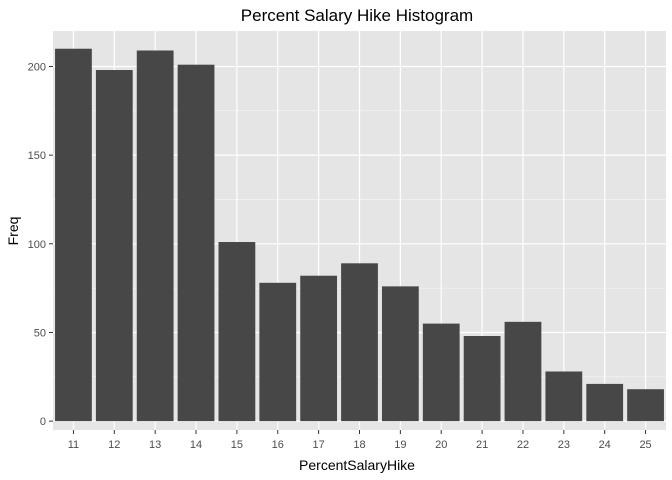  I want to click on x-tick-label: 20, so click(441, 445).